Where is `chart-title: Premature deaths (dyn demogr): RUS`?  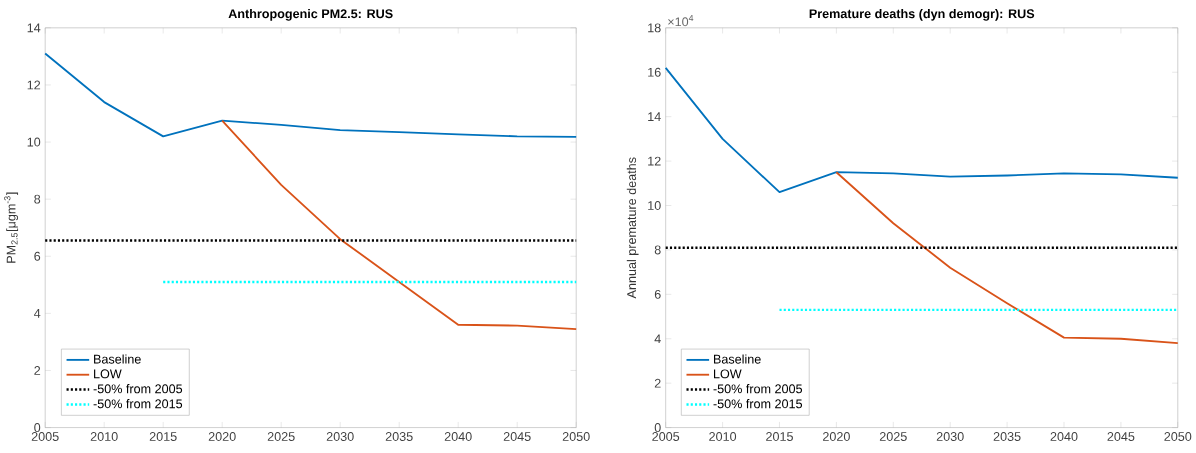
chart-title: Premature deaths (dyn demogr): RUS is located at coordinates (922, 14).